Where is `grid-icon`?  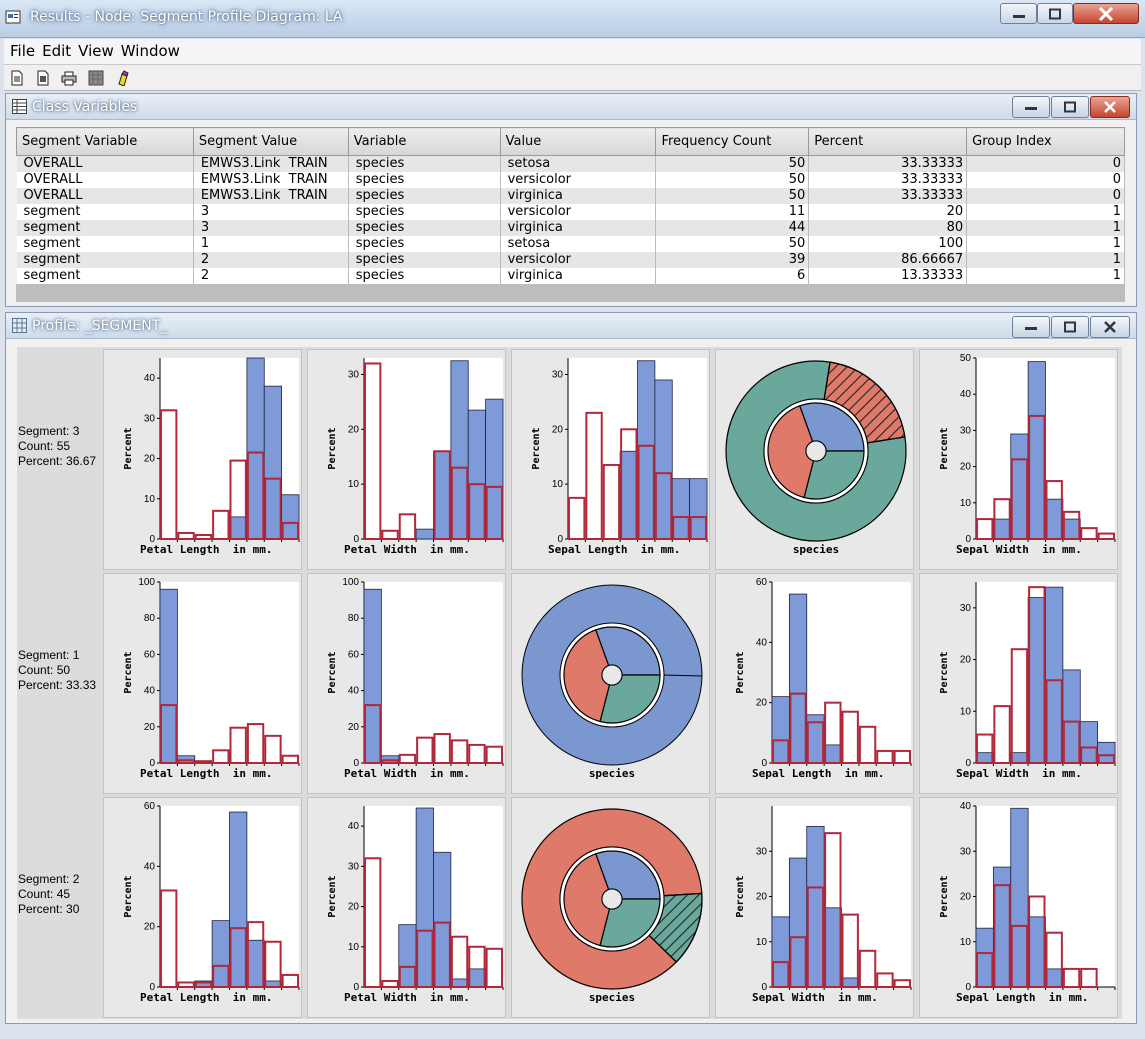
grid-icon is located at coordinates (96, 78).